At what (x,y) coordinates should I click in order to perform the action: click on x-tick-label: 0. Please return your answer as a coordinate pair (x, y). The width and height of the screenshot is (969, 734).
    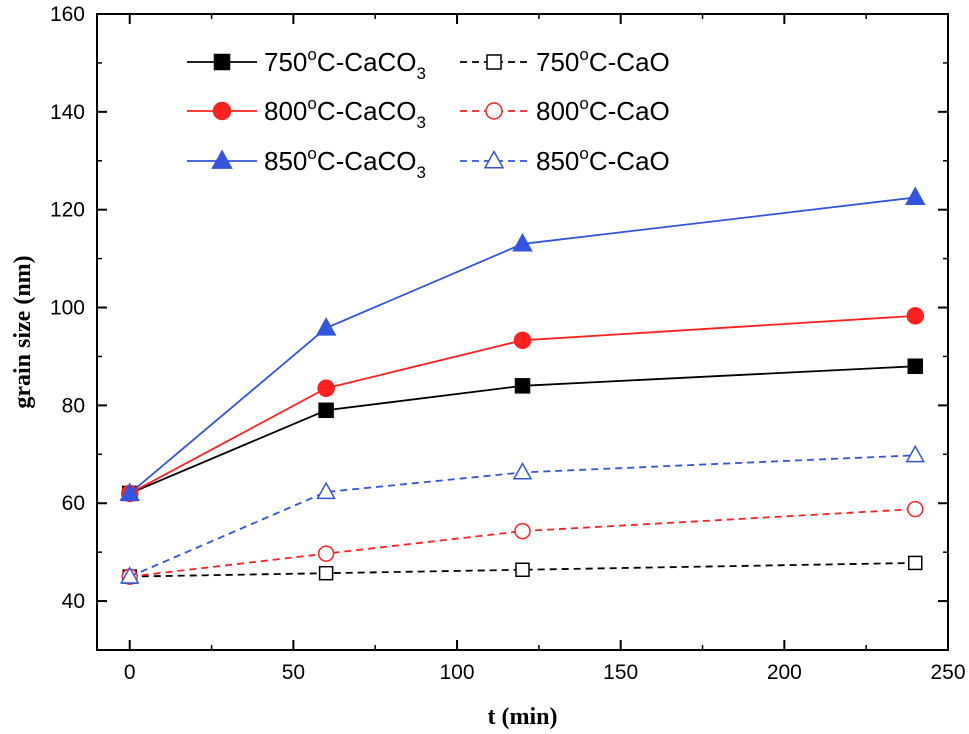
    Looking at the image, I should click on (130, 672).